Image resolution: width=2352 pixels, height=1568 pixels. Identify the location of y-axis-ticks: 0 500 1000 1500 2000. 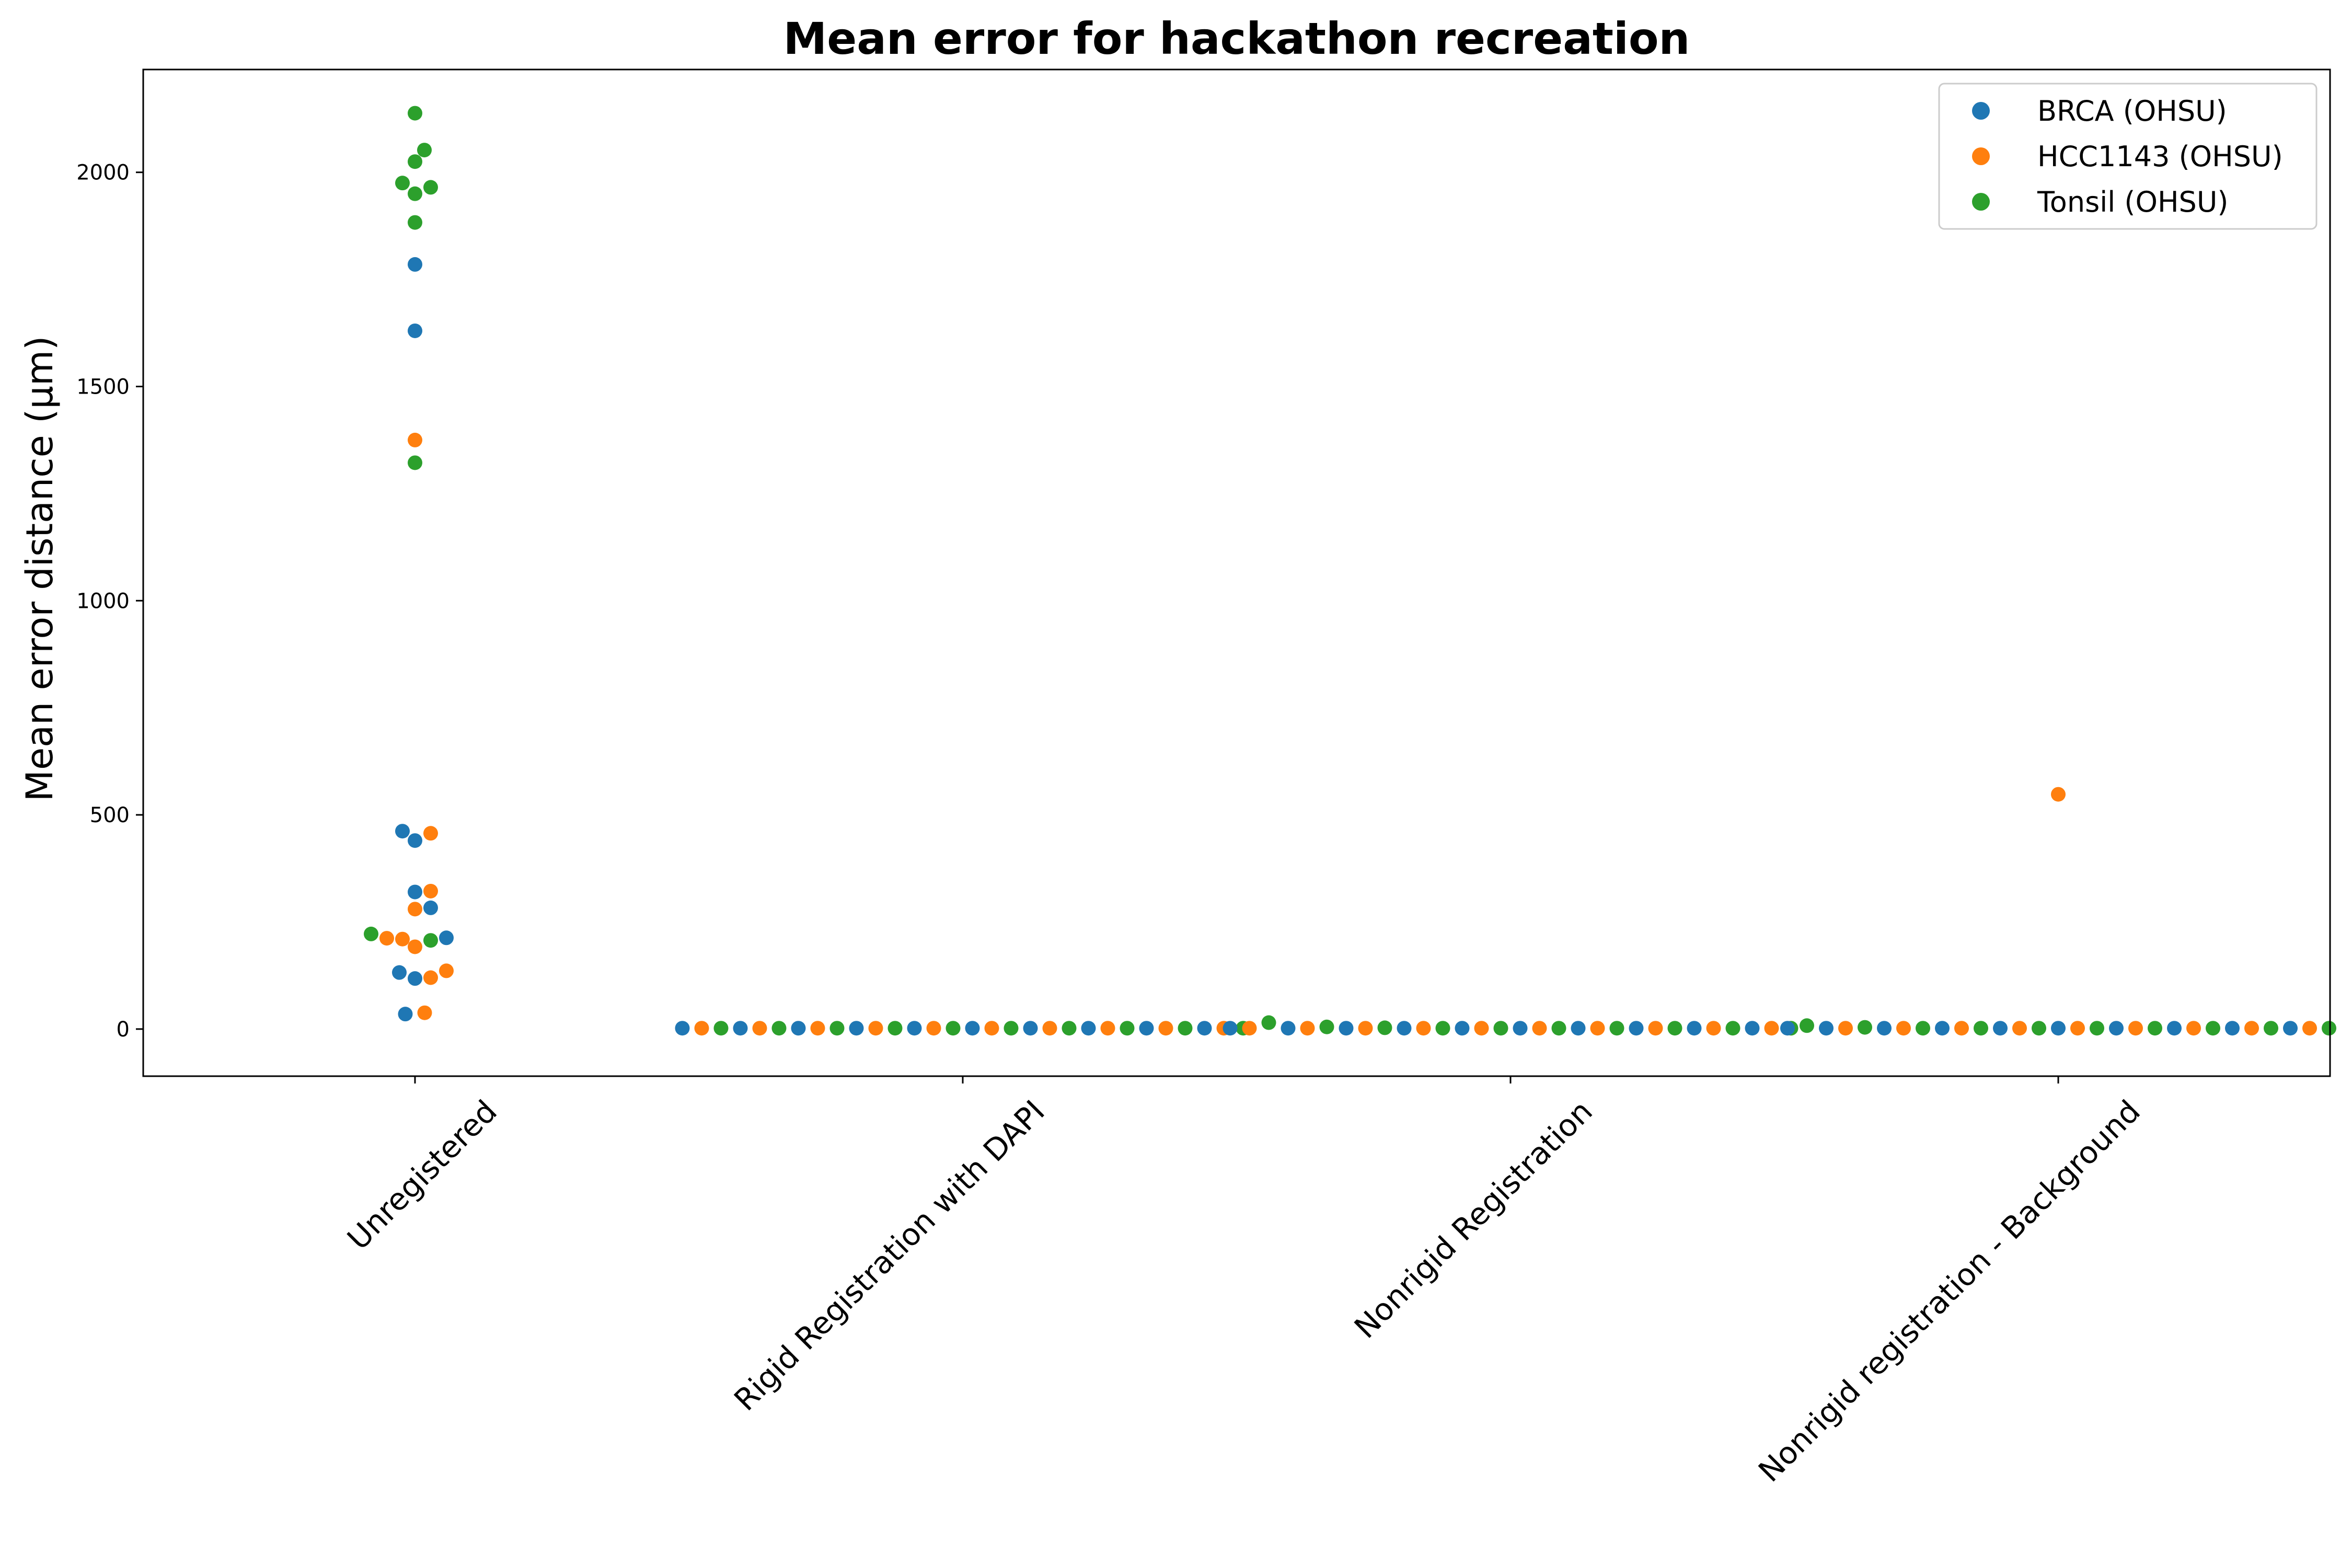
(109, 601).